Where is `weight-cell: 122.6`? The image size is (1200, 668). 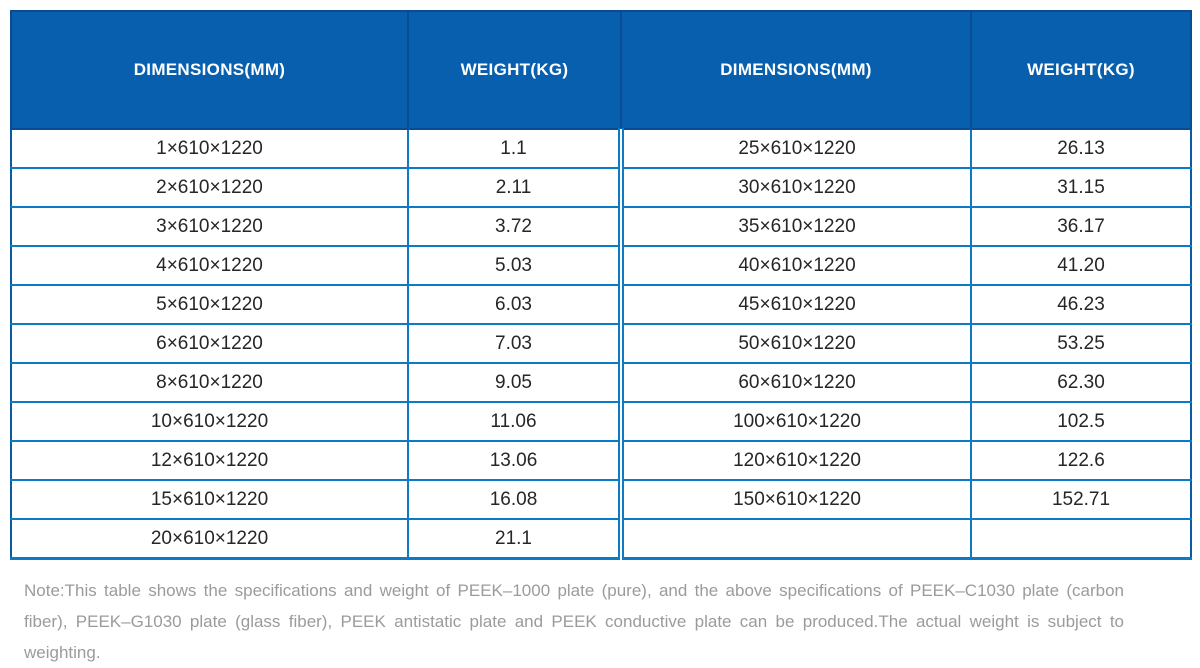
weight-cell: 122.6 is located at coordinates (1081, 460).